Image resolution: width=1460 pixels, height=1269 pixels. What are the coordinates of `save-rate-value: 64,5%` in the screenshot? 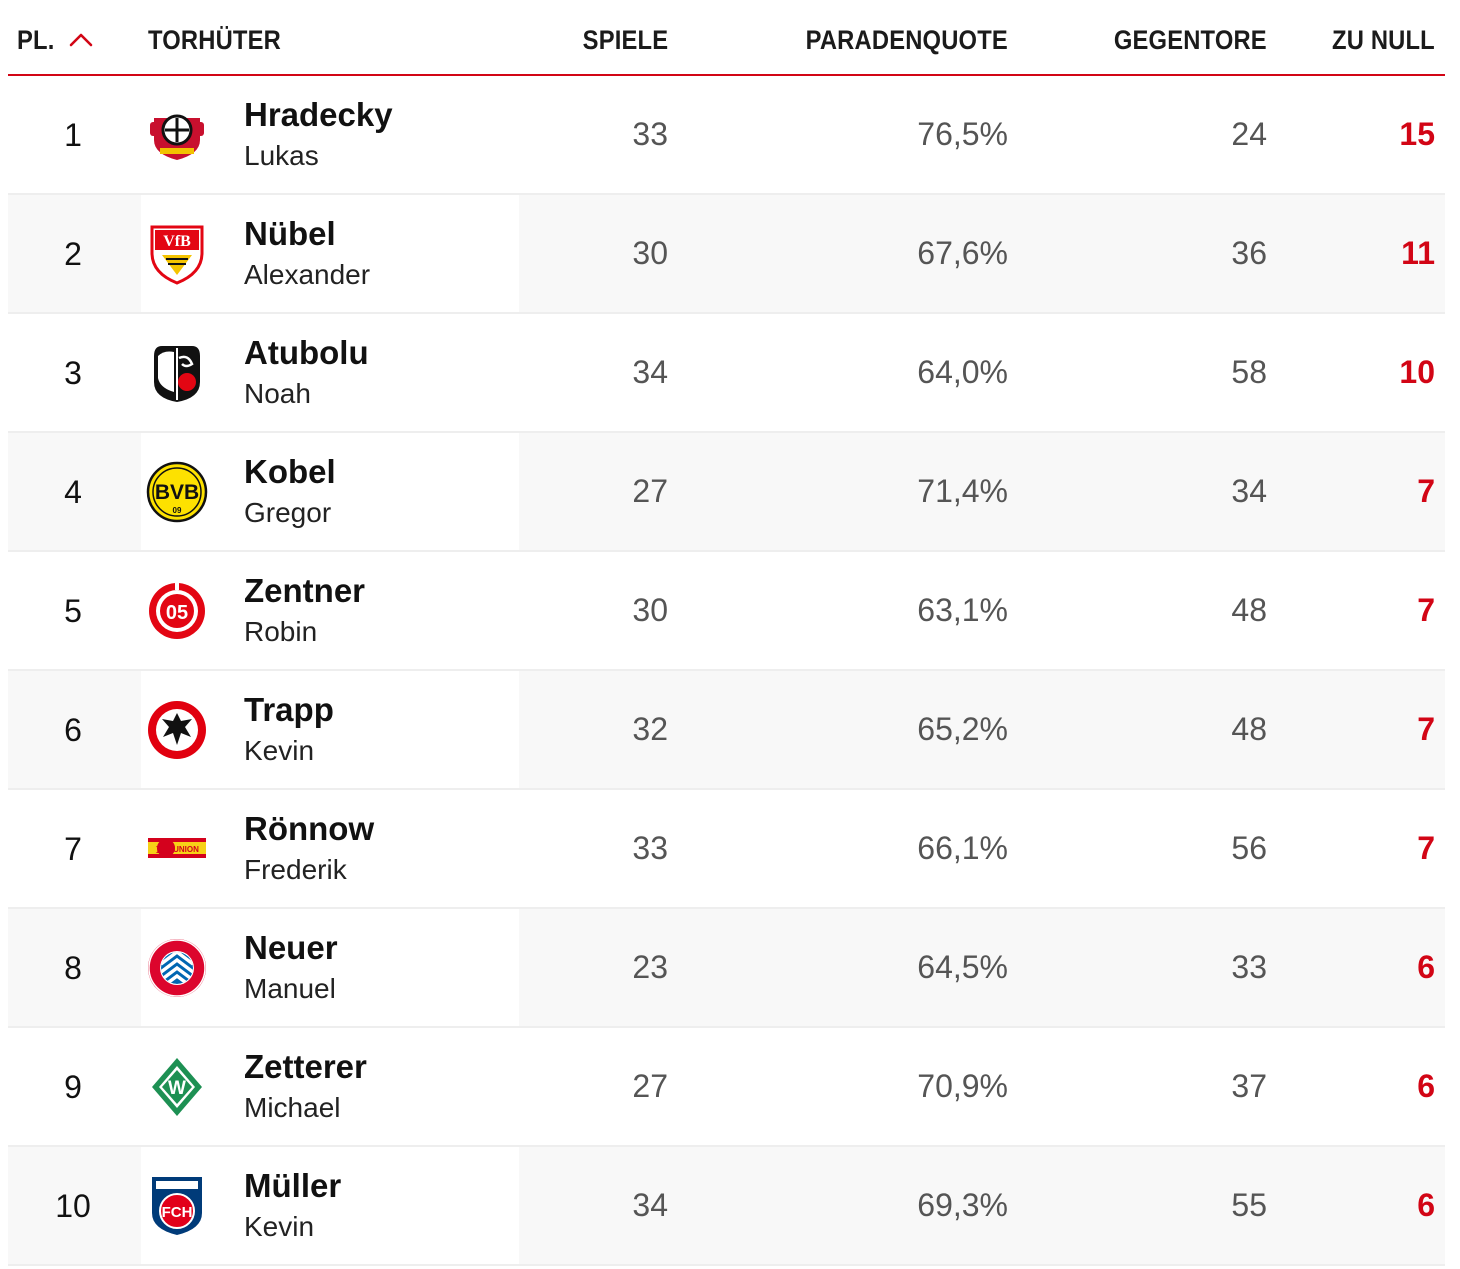 It's located at (962, 967).